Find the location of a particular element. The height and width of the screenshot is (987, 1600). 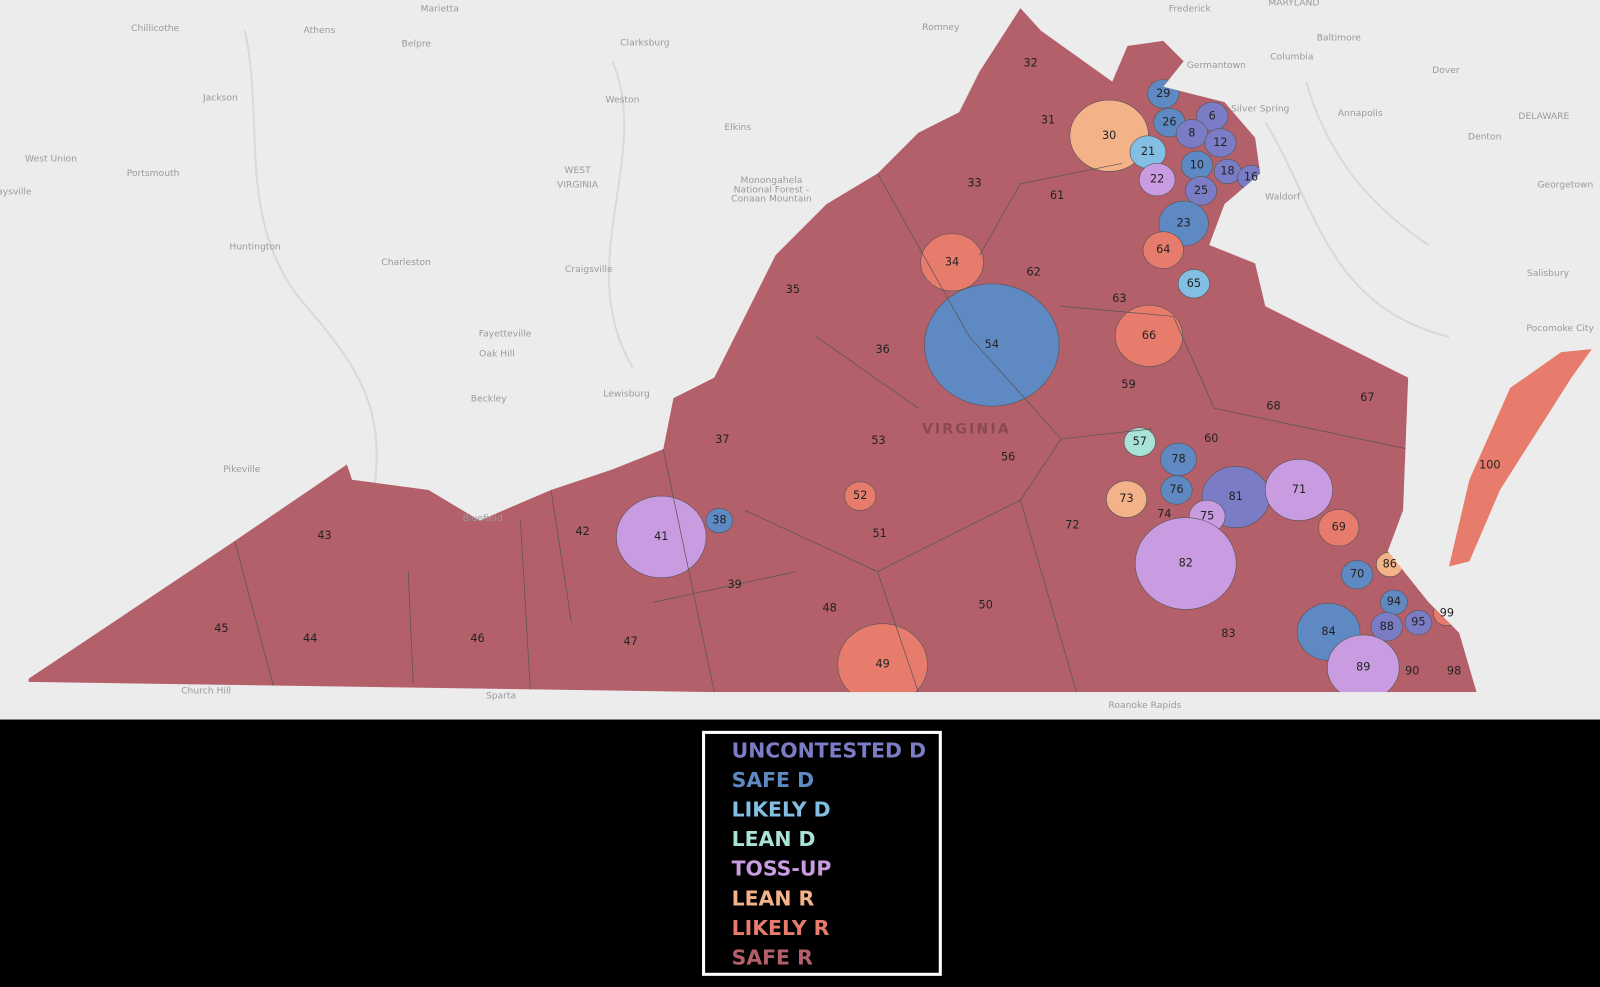

place-label: Pikeville is located at coordinates (242, 469).